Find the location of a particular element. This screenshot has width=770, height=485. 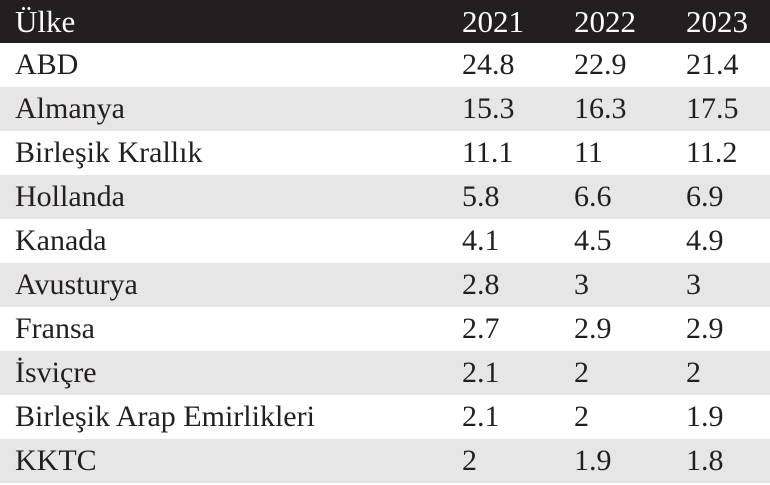

value-2023-cell: 2 is located at coordinates (693, 372).